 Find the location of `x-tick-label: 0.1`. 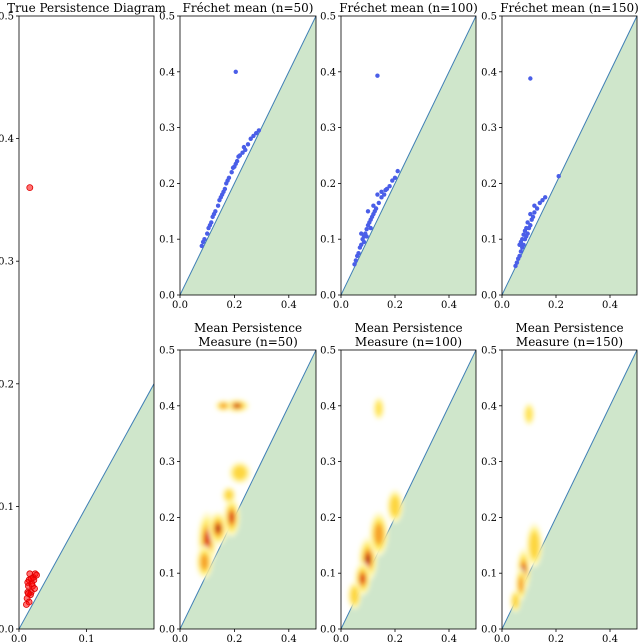

x-tick-label: 0.1 is located at coordinates (87, 639).